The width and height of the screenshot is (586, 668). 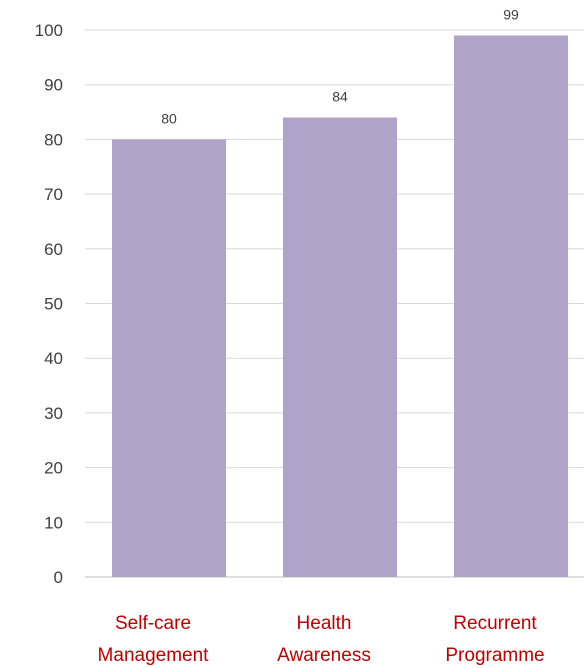 What do you see at coordinates (495, 623) in the screenshot?
I see `category-label-3-line-1: Recurrent` at bounding box center [495, 623].